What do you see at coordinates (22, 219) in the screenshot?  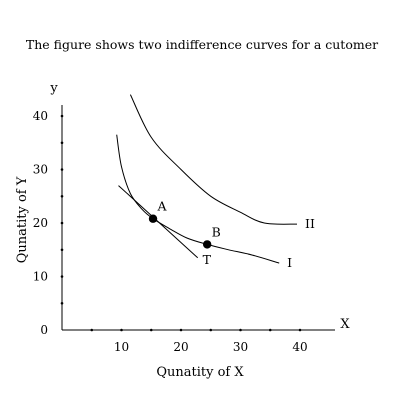 I see `y-axis-title: Qunatity of Y` at bounding box center [22, 219].